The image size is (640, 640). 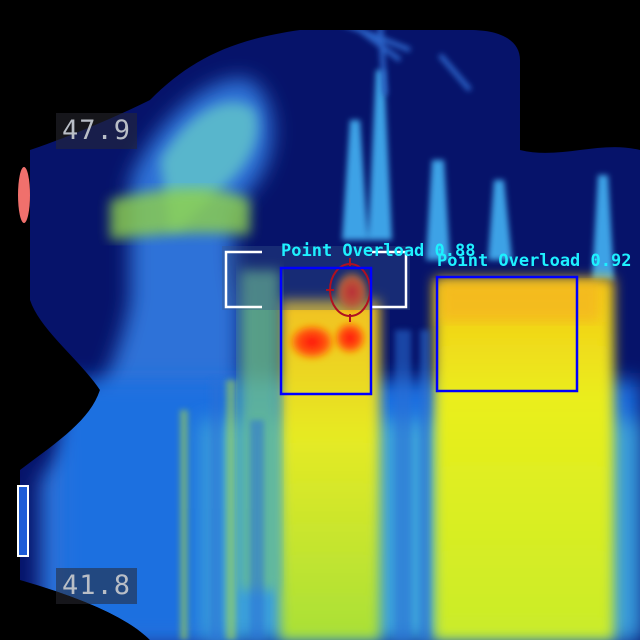 I want to click on detection-label-2: Point Overload 0.92, so click(x=534, y=261).